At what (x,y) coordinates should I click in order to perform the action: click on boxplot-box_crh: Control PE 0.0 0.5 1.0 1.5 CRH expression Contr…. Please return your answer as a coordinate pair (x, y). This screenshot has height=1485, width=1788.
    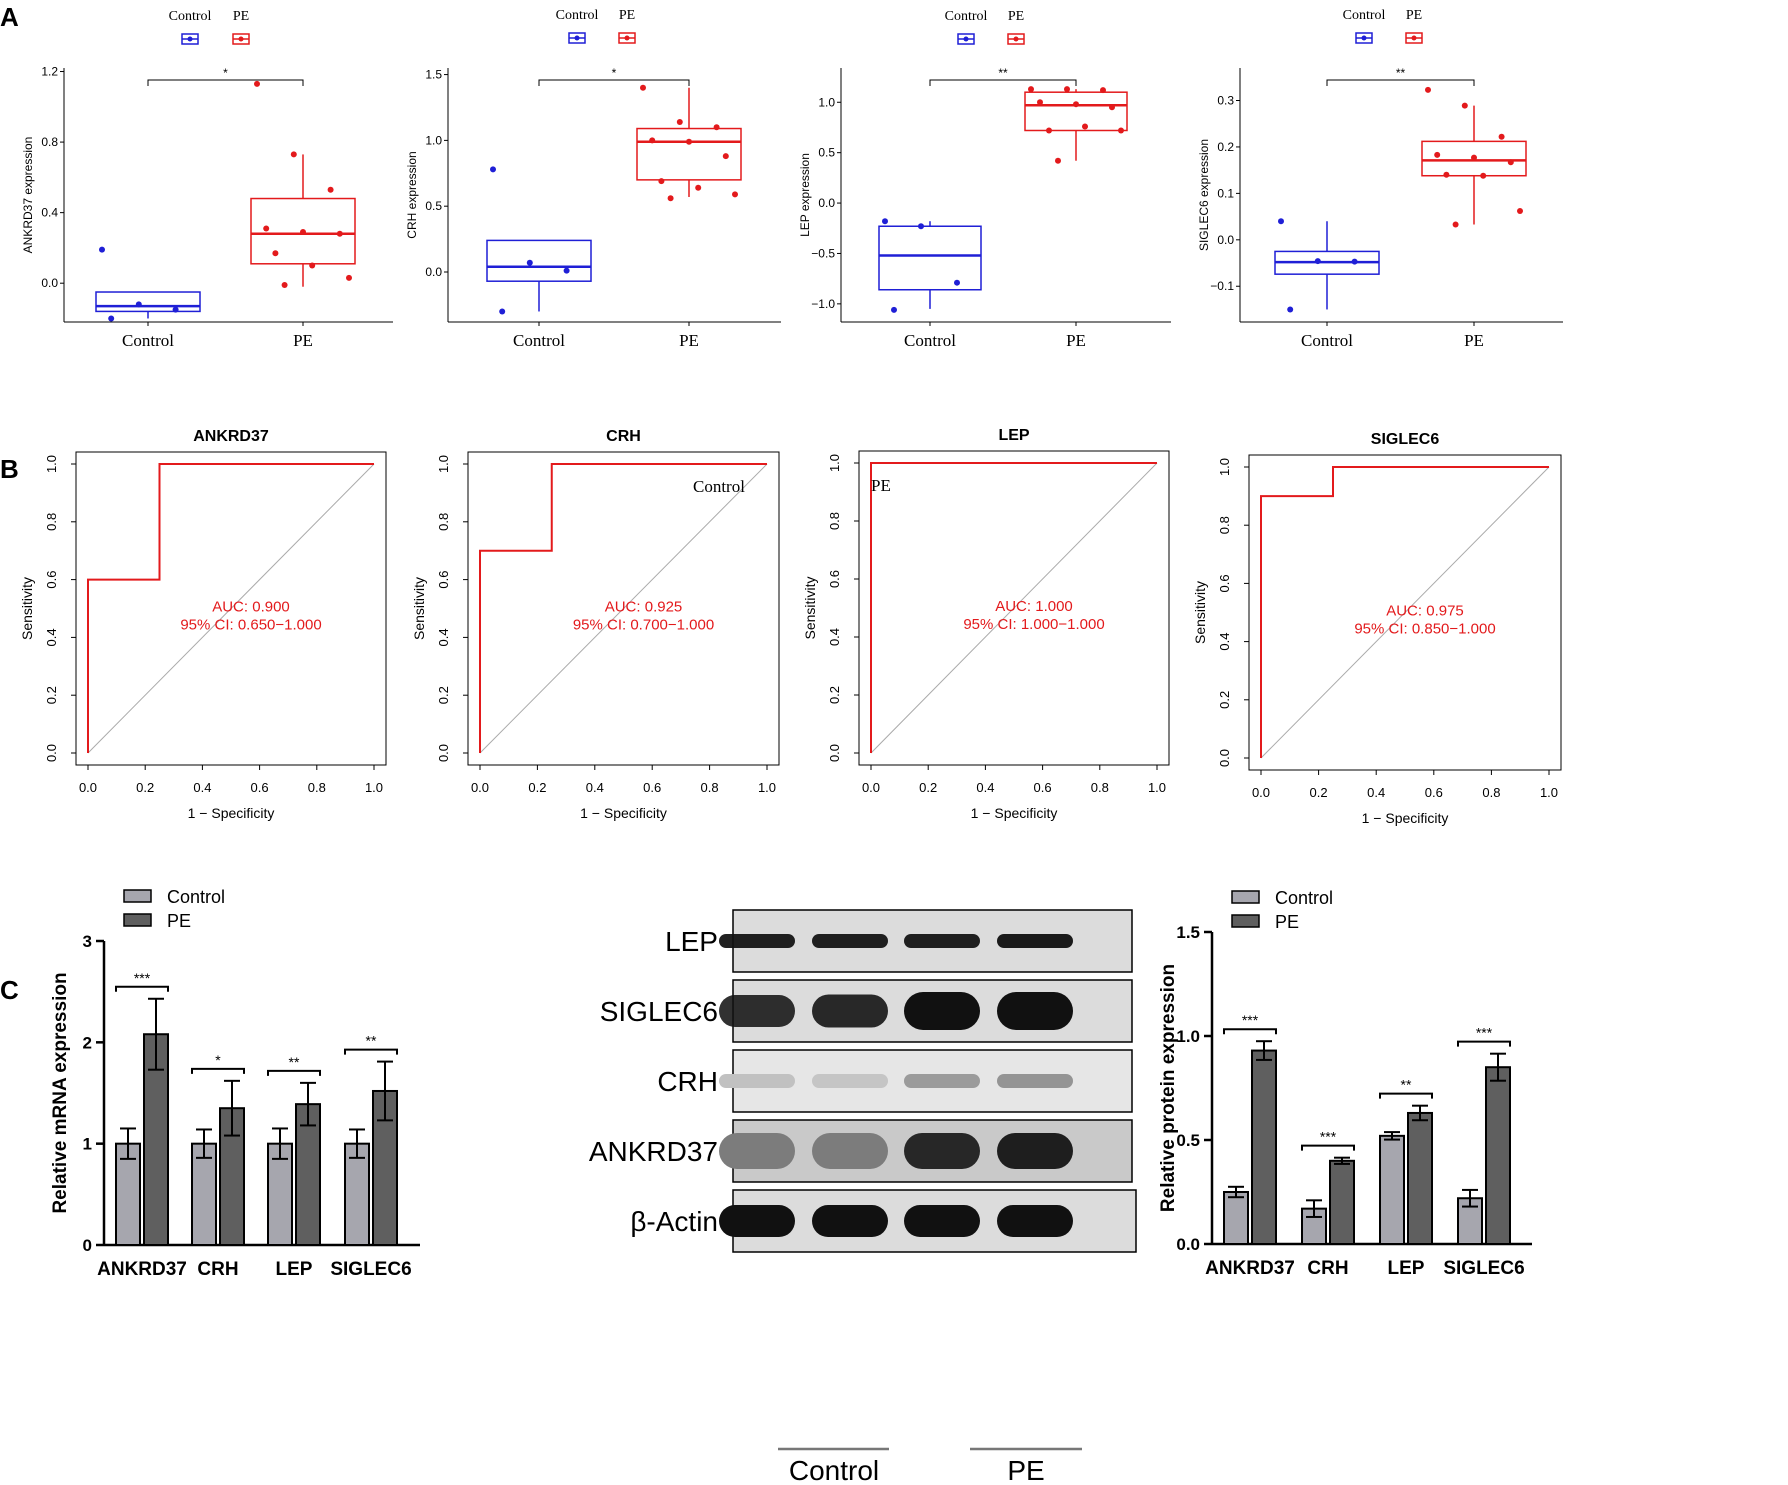
    Looking at the image, I should click on (593, 179).